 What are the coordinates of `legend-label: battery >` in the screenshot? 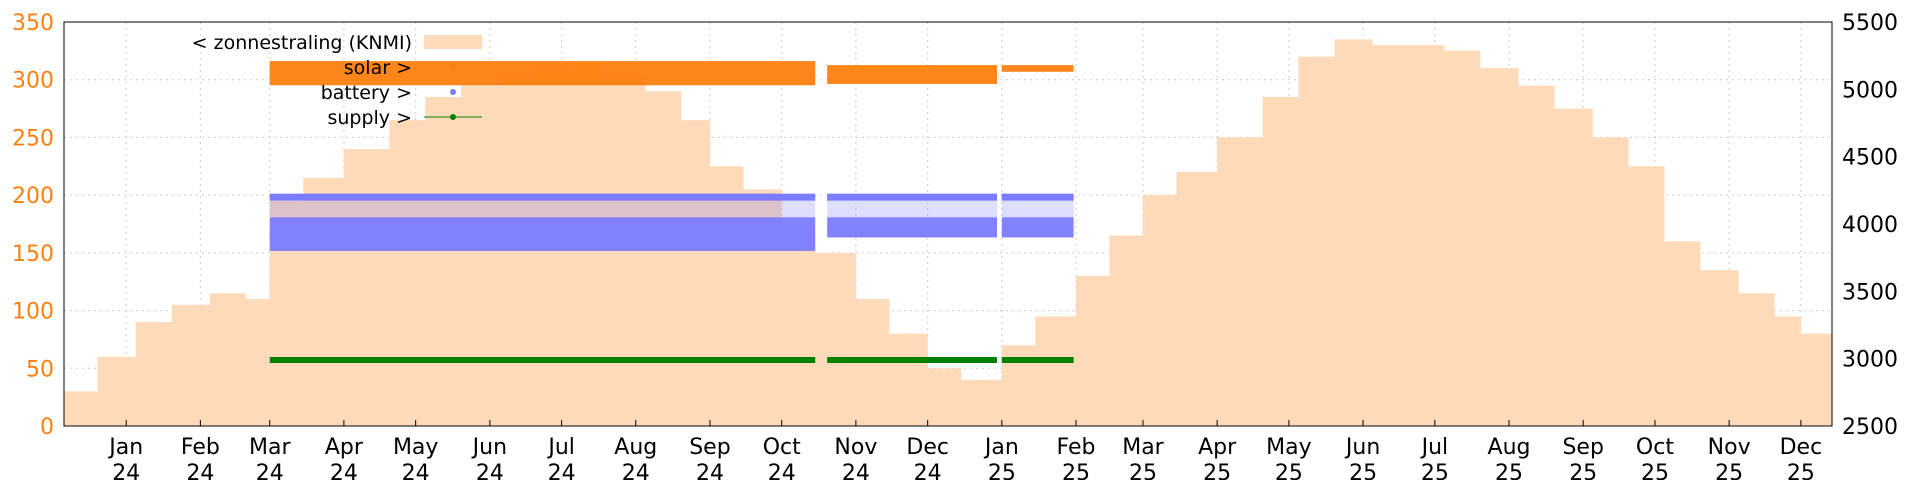 It's located at (366, 93).